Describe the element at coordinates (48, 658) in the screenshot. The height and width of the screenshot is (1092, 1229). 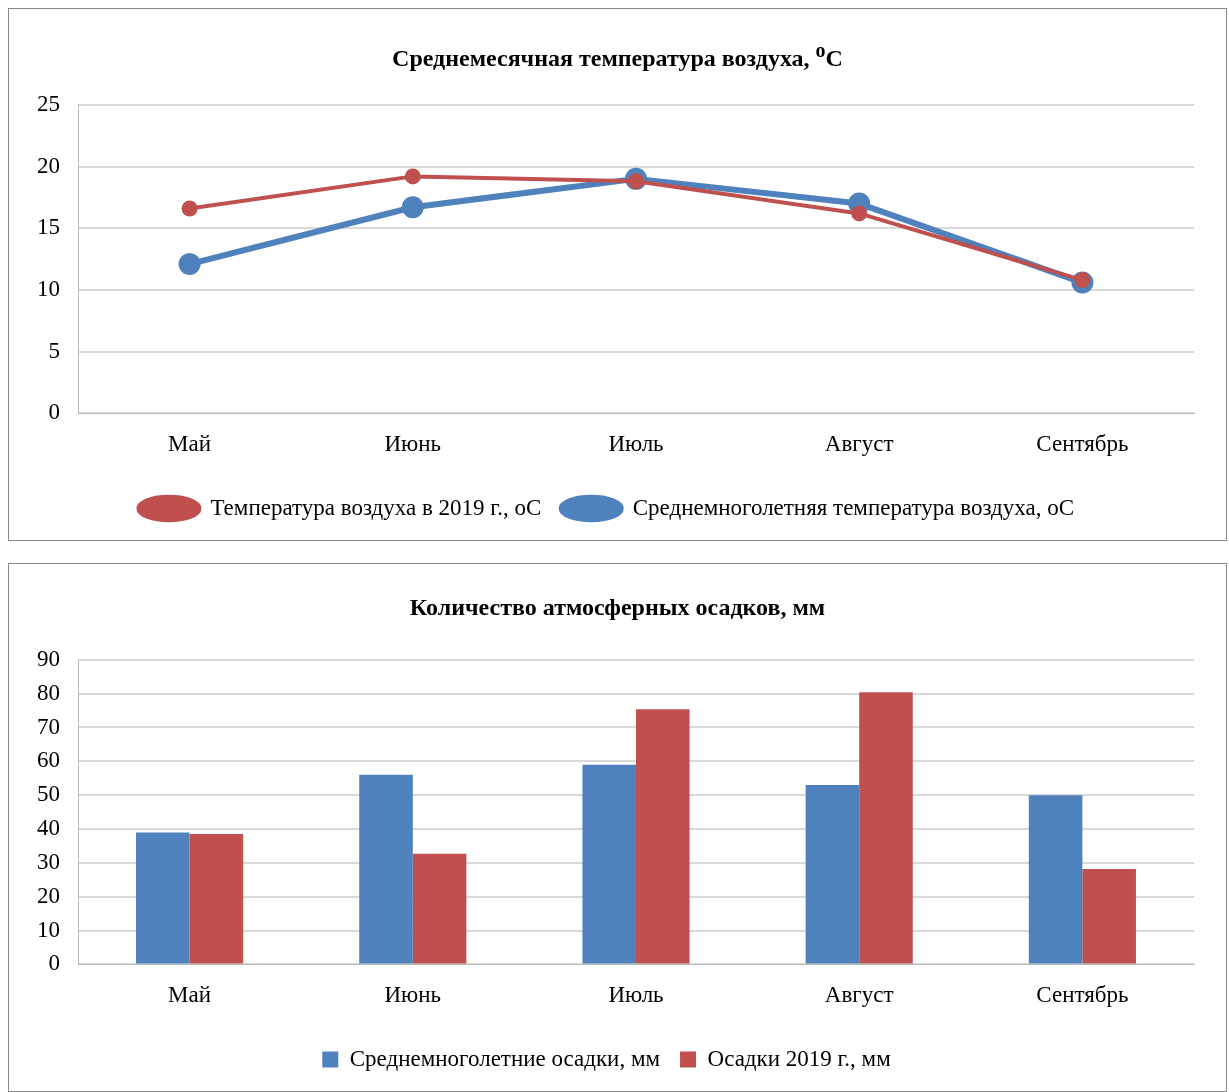
I see `y-tick-label: 90` at that location.